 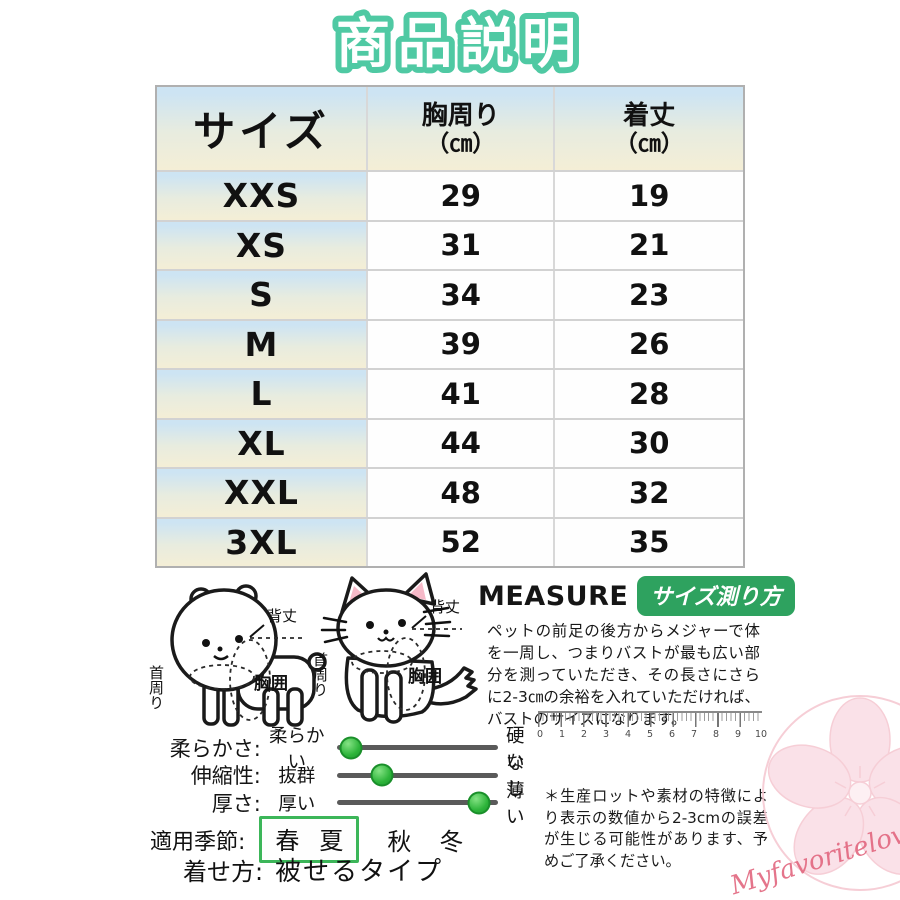 What do you see at coordinates (649, 245) in the screenshot?
I see `length-value: 21` at bounding box center [649, 245].